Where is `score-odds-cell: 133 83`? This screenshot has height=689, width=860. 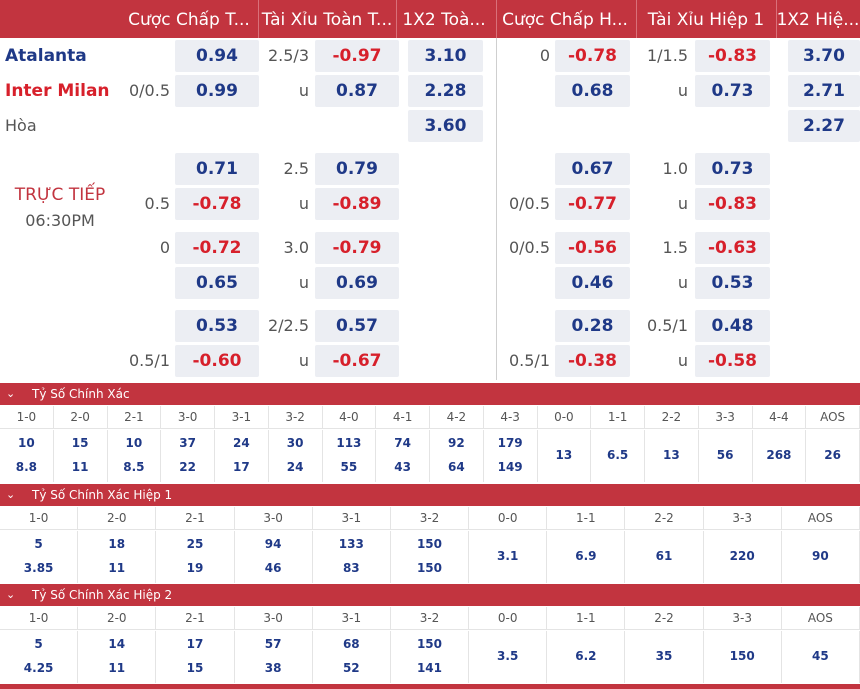
score-odds-cell: 133 83 is located at coordinates (352, 557).